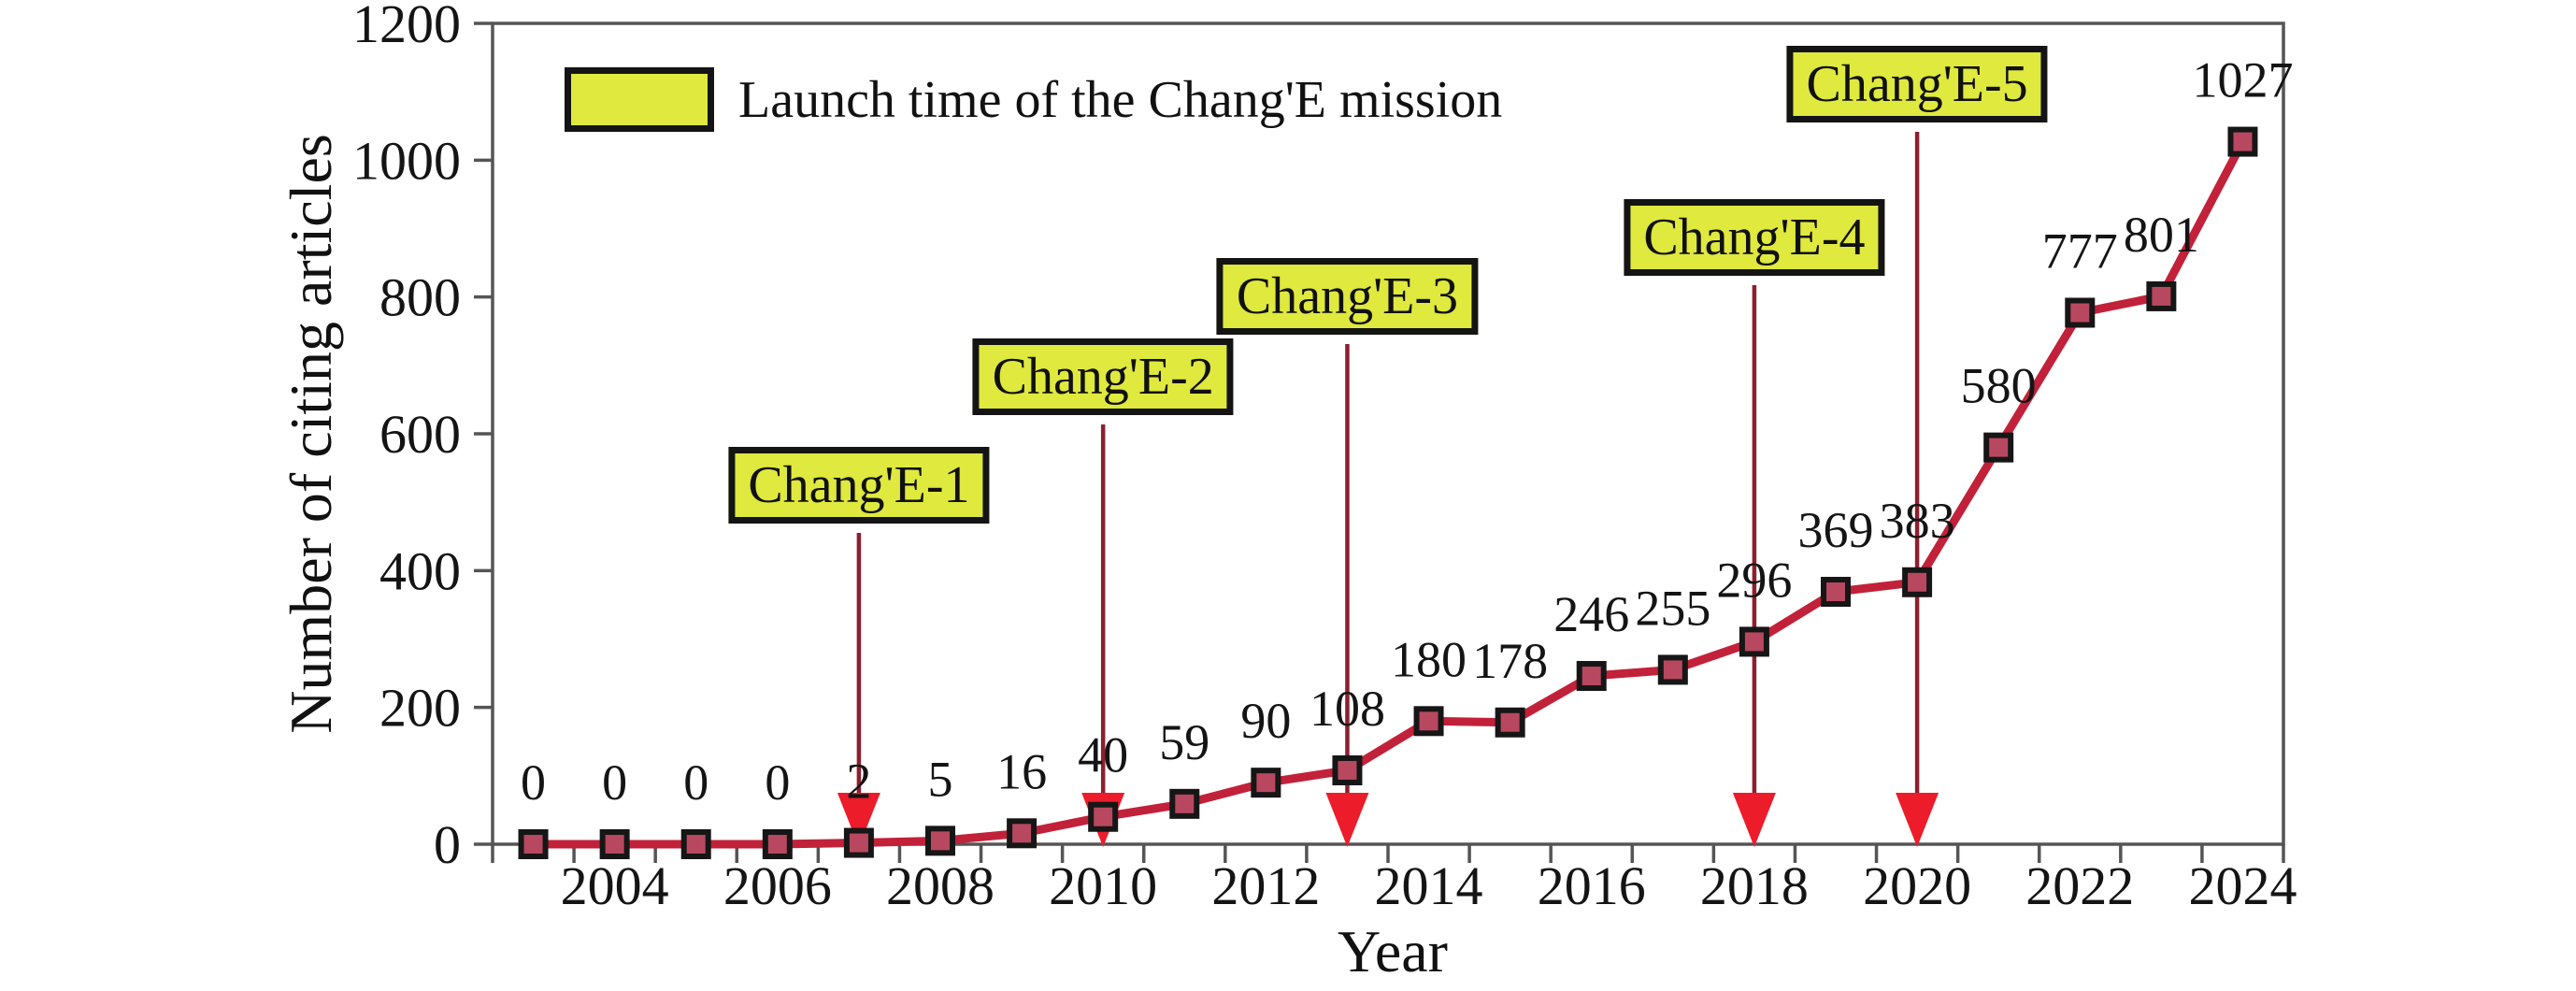 This screenshot has height=991, width=2576. What do you see at coordinates (1754, 580) in the screenshot?
I see `data-point-label: 296` at bounding box center [1754, 580].